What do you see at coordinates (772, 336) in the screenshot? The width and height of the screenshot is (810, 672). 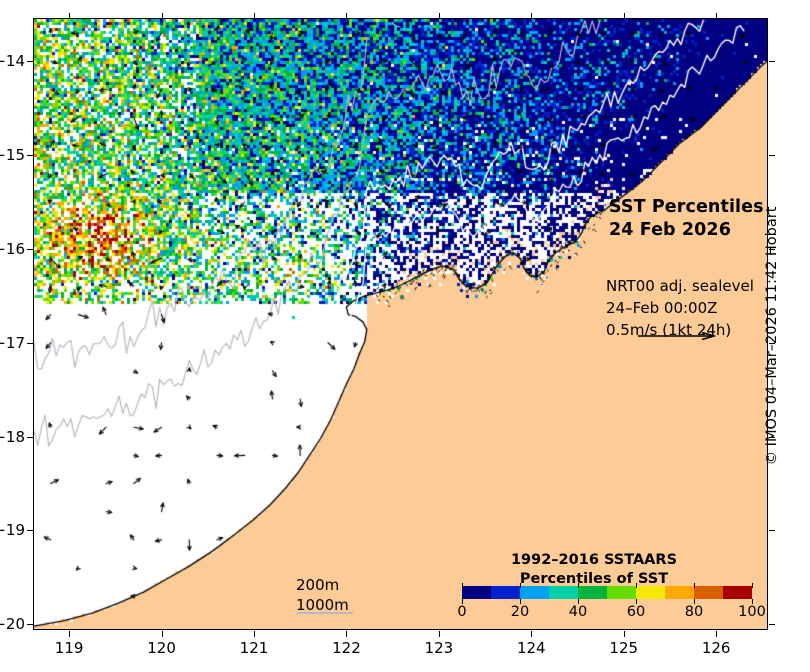 I see `copyright-credit: © IMOS 04–Mar–2026 11:42 Hobart` at bounding box center [772, 336].